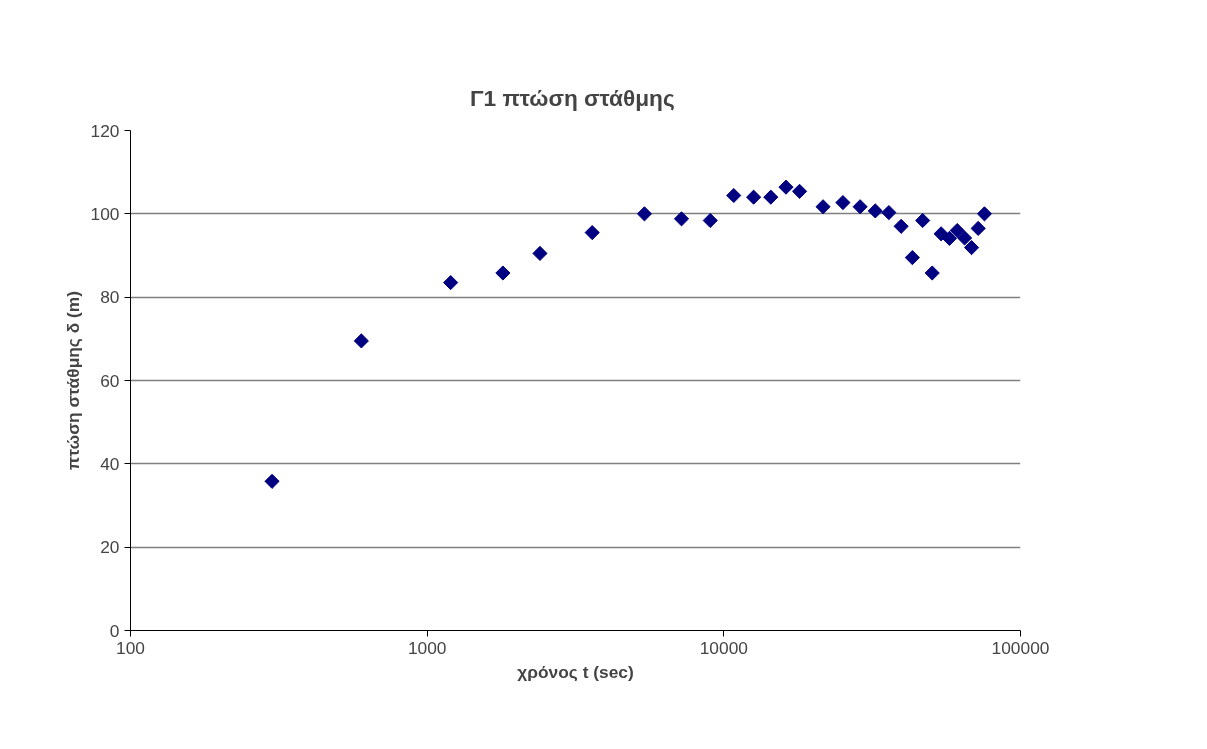  What do you see at coordinates (72, 380) in the screenshot?
I see `y-axis-title: πτώση στάθμης δ (m)` at bounding box center [72, 380].